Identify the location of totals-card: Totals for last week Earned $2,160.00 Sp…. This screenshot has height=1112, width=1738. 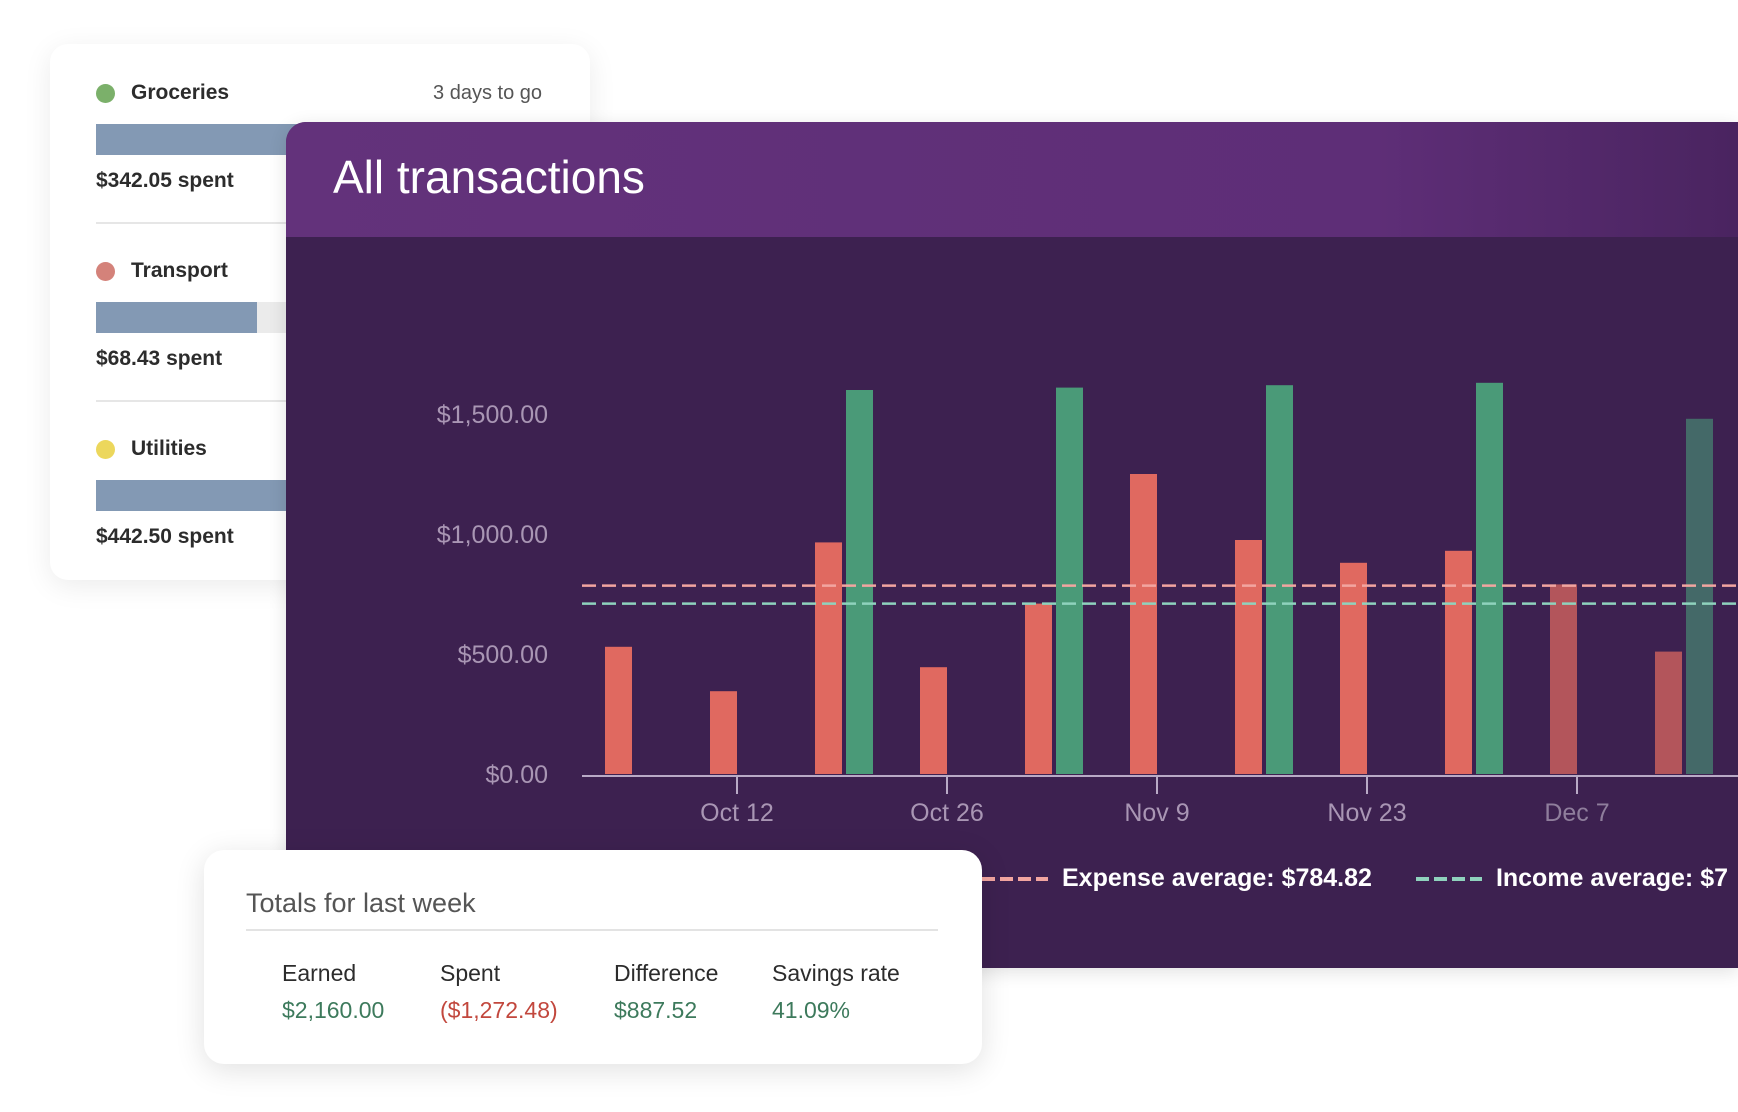
(593, 957).